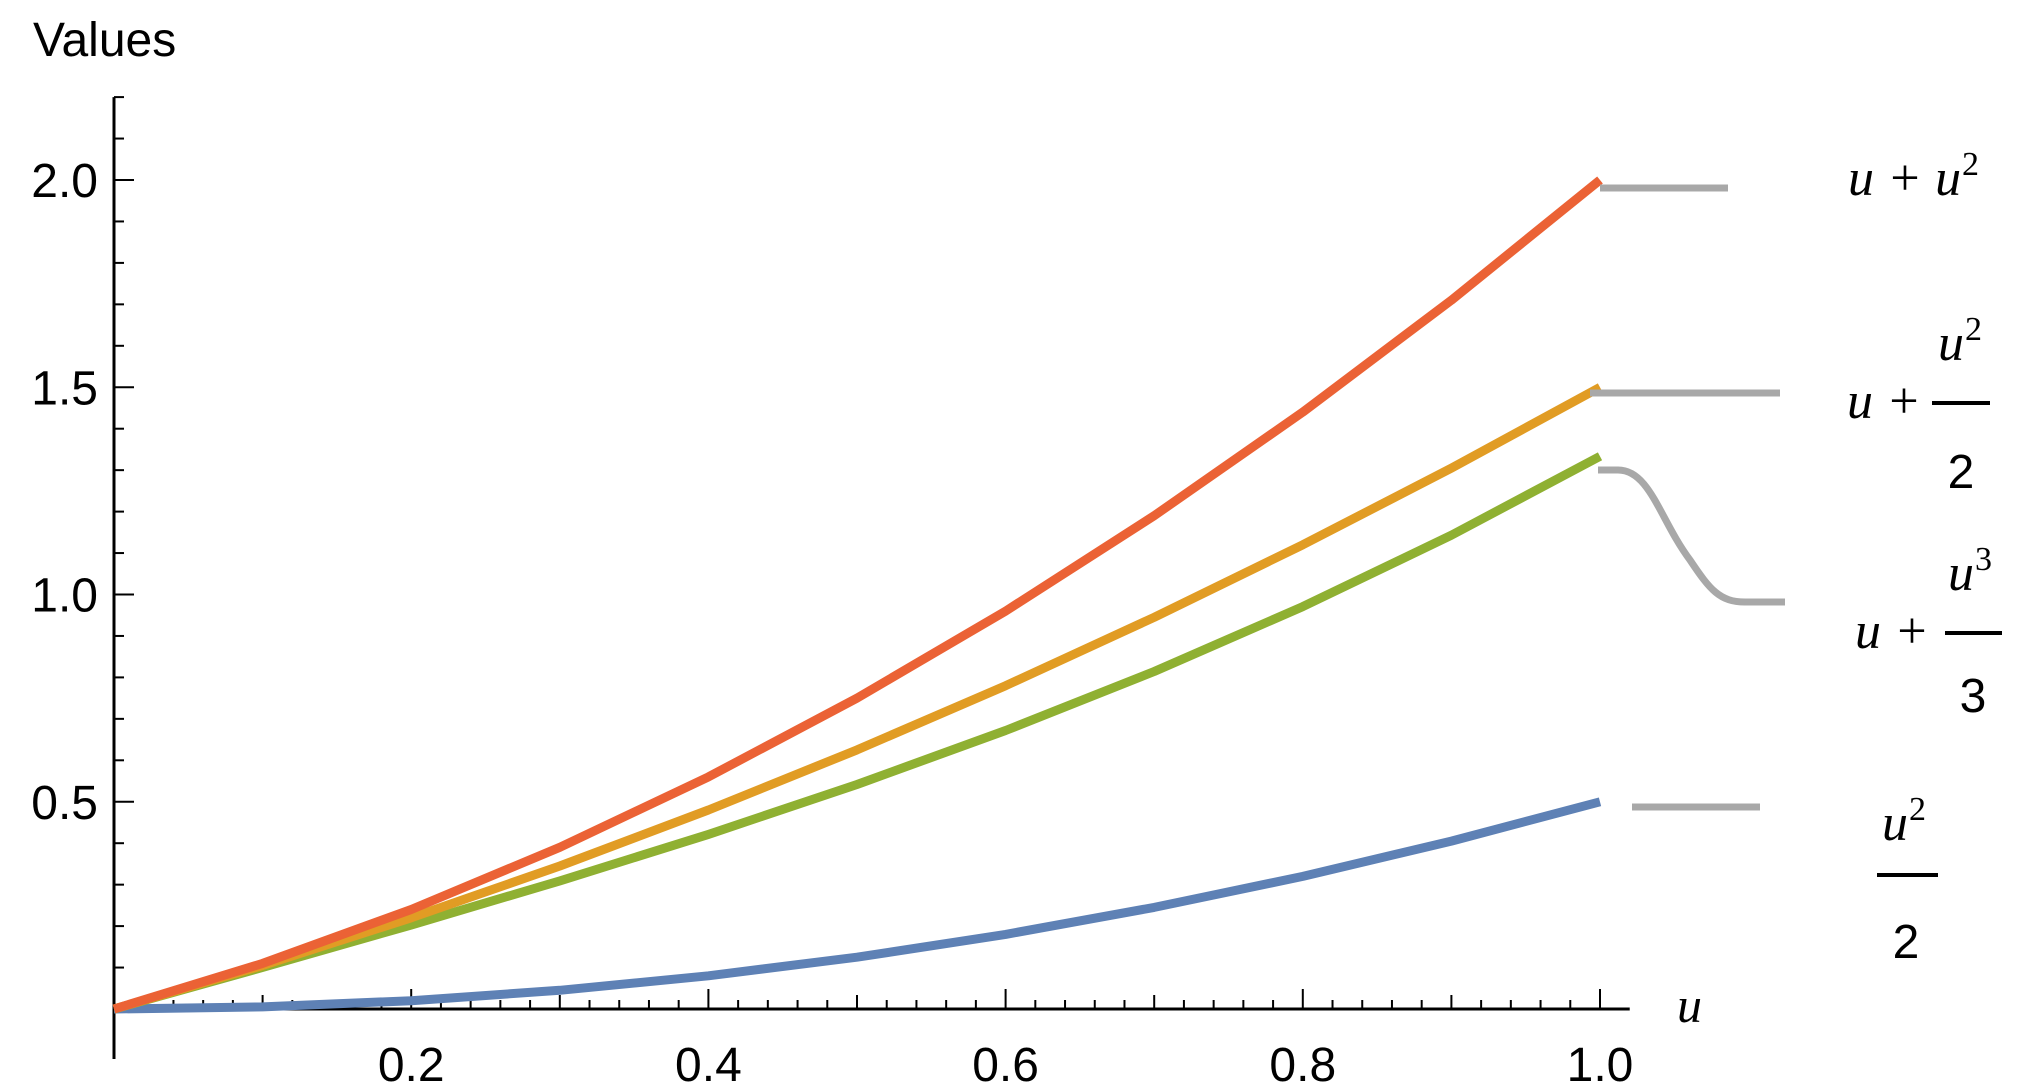 The width and height of the screenshot is (2021, 1091). I want to click on y-axis-title: Values, so click(104, 40).